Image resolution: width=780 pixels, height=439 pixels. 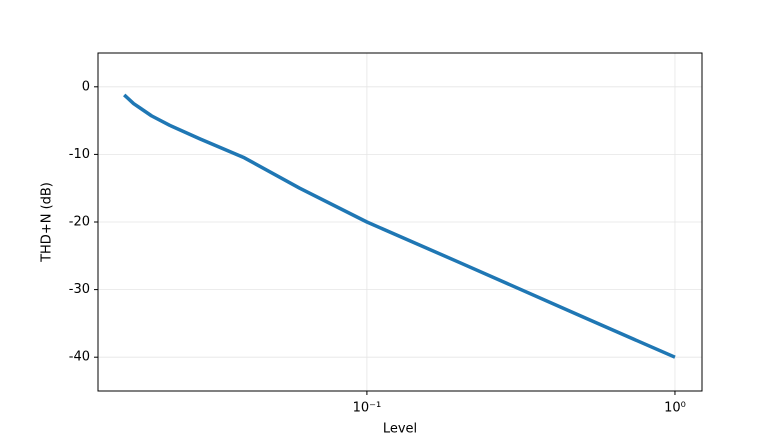 I want to click on y-tick-label: -30, so click(x=79, y=289).